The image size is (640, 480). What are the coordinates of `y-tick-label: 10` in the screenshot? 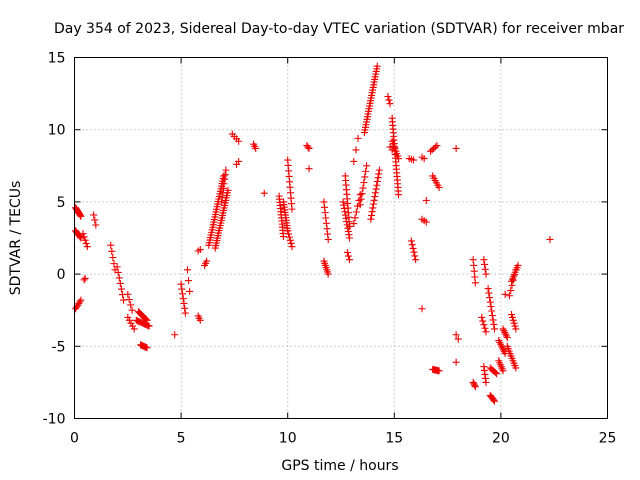 It's located at (57, 131).